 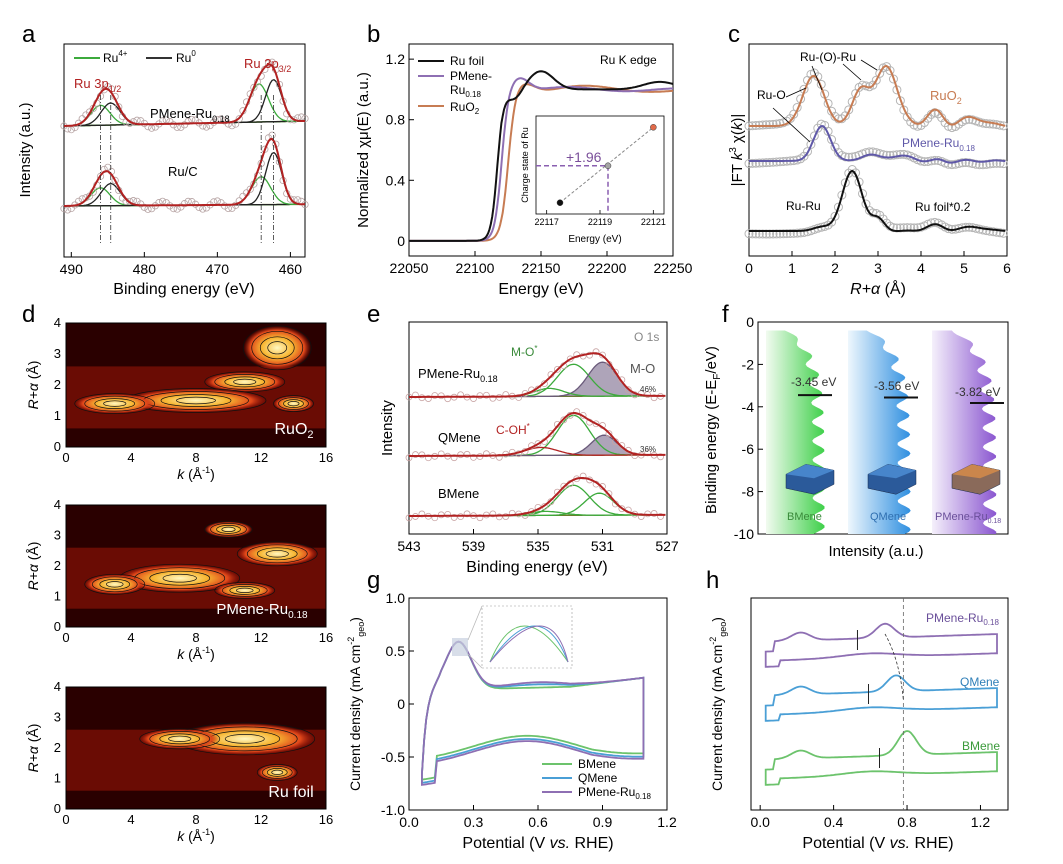 What do you see at coordinates (524, 351) in the screenshot?
I see `label-mo-star: M-O*` at bounding box center [524, 351].